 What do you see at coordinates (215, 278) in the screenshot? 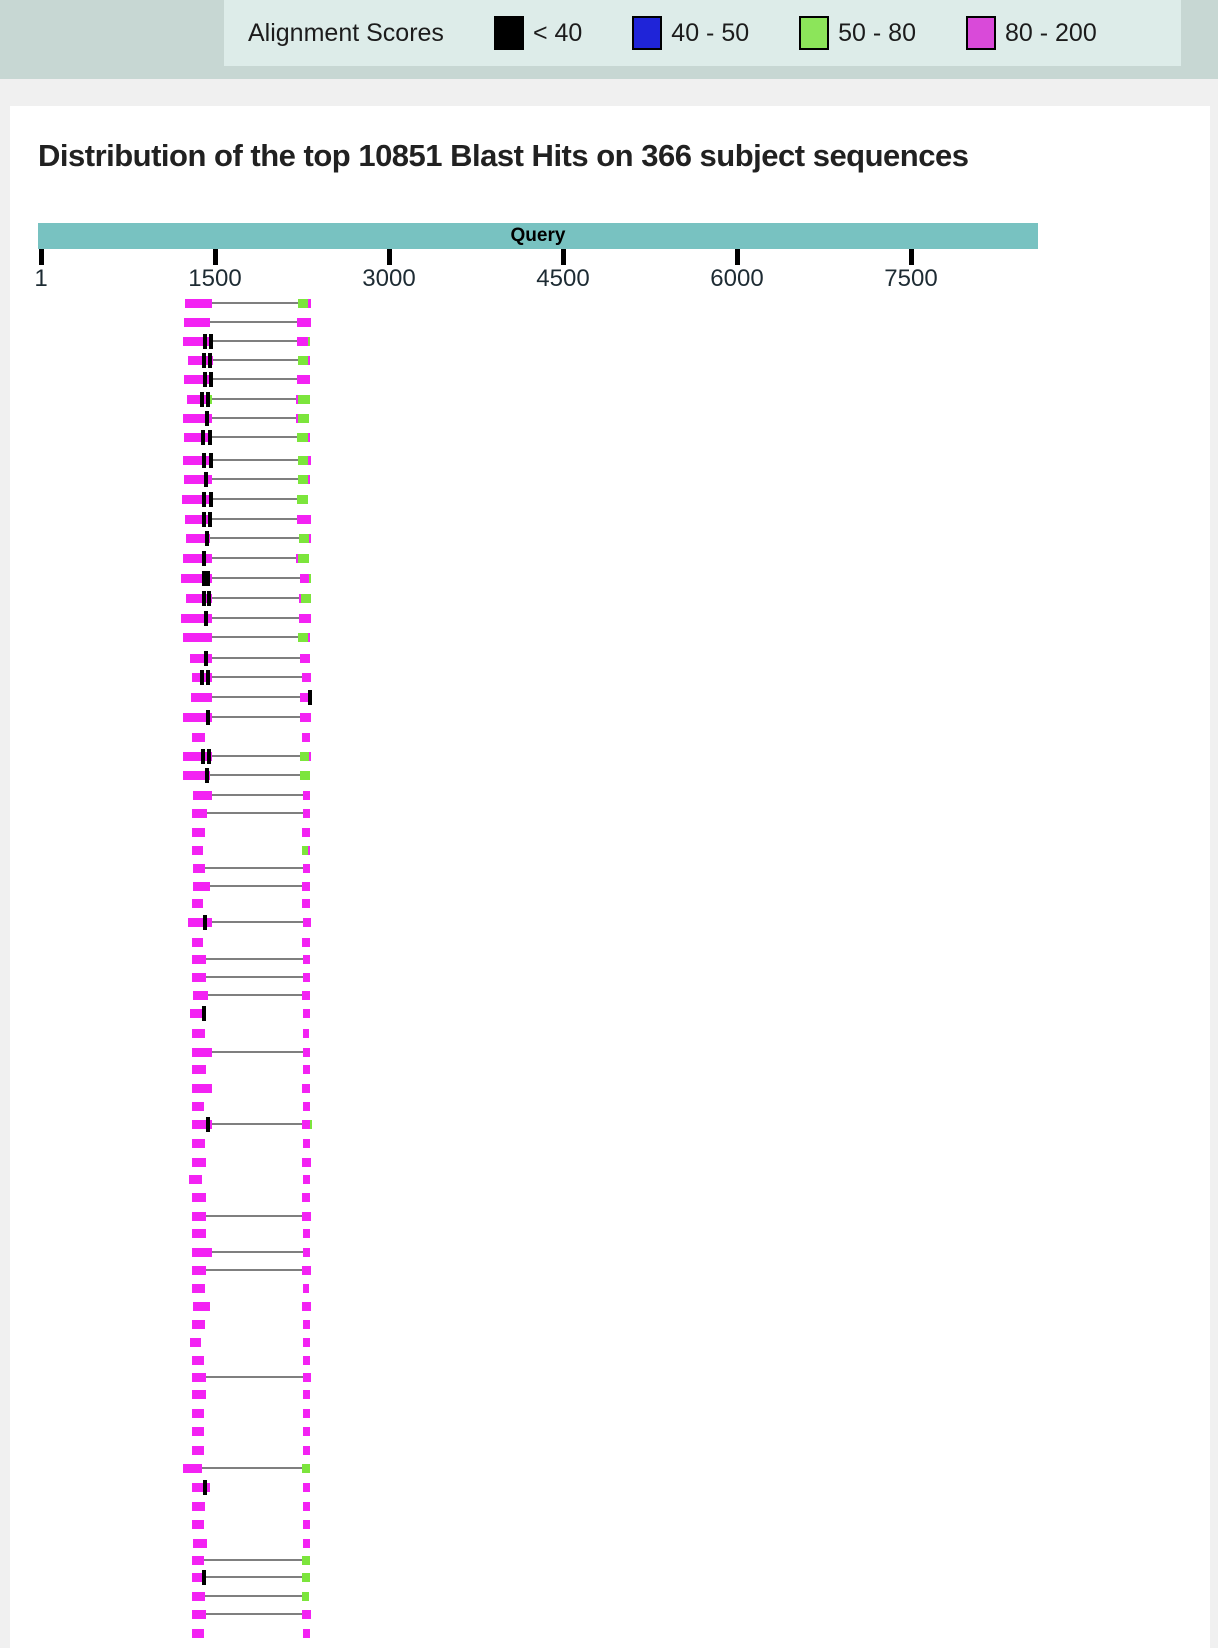
I see `axis-tick-label-1500: 1500` at bounding box center [215, 278].